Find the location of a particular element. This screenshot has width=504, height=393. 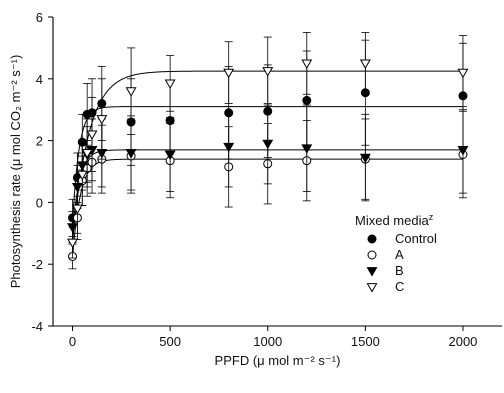

legend-label-c: C is located at coordinates (399, 286).